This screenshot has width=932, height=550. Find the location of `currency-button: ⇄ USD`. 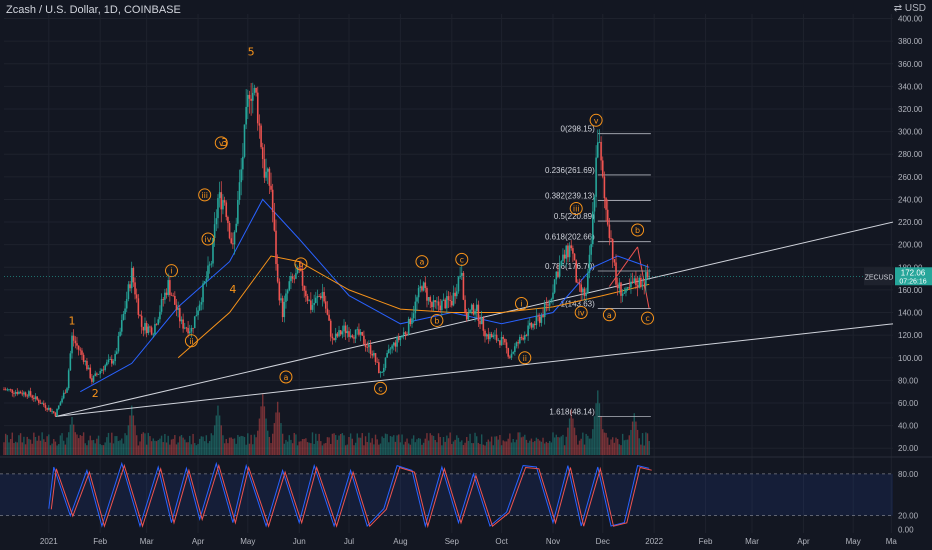

currency-button: ⇄ USD is located at coordinates (910, 8).